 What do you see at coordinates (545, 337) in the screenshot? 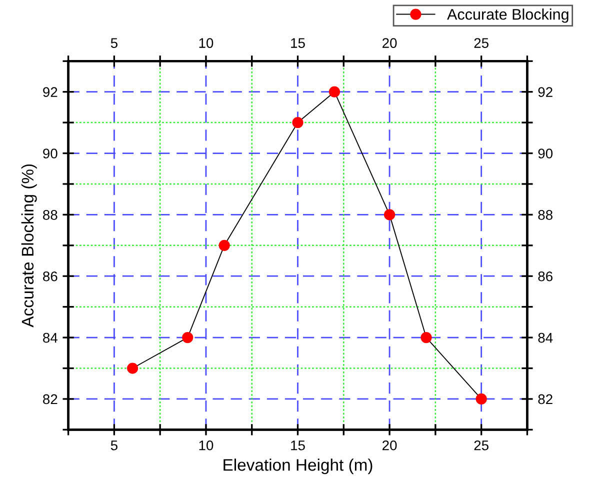
I see `y2-tick-label: 84` at bounding box center [545, 337].